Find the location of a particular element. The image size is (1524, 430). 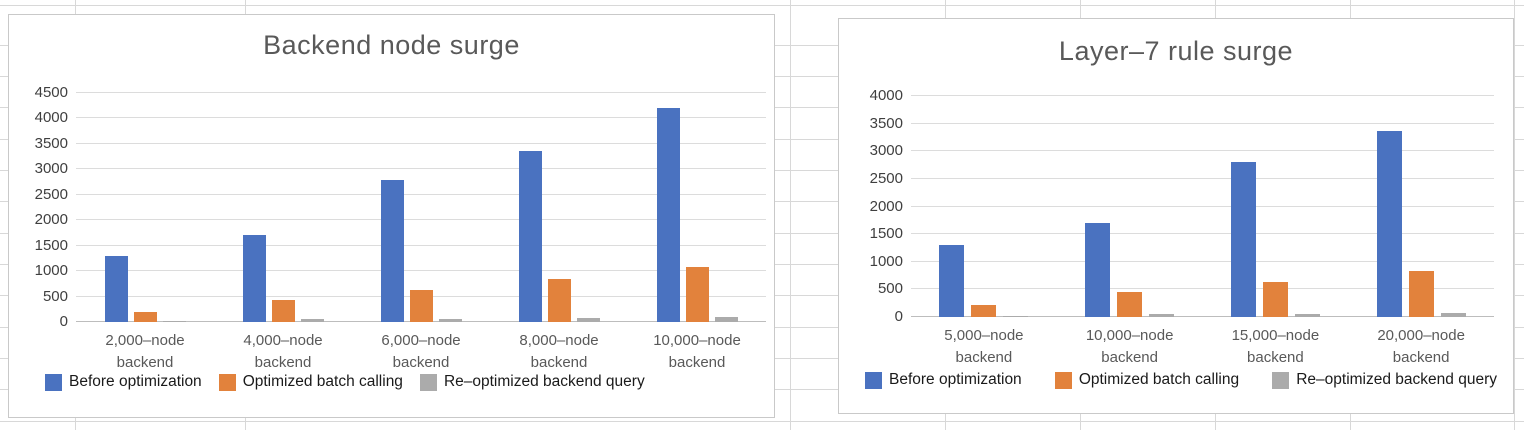

bar-group-20-000-node is located at coordinates (1421, 206).